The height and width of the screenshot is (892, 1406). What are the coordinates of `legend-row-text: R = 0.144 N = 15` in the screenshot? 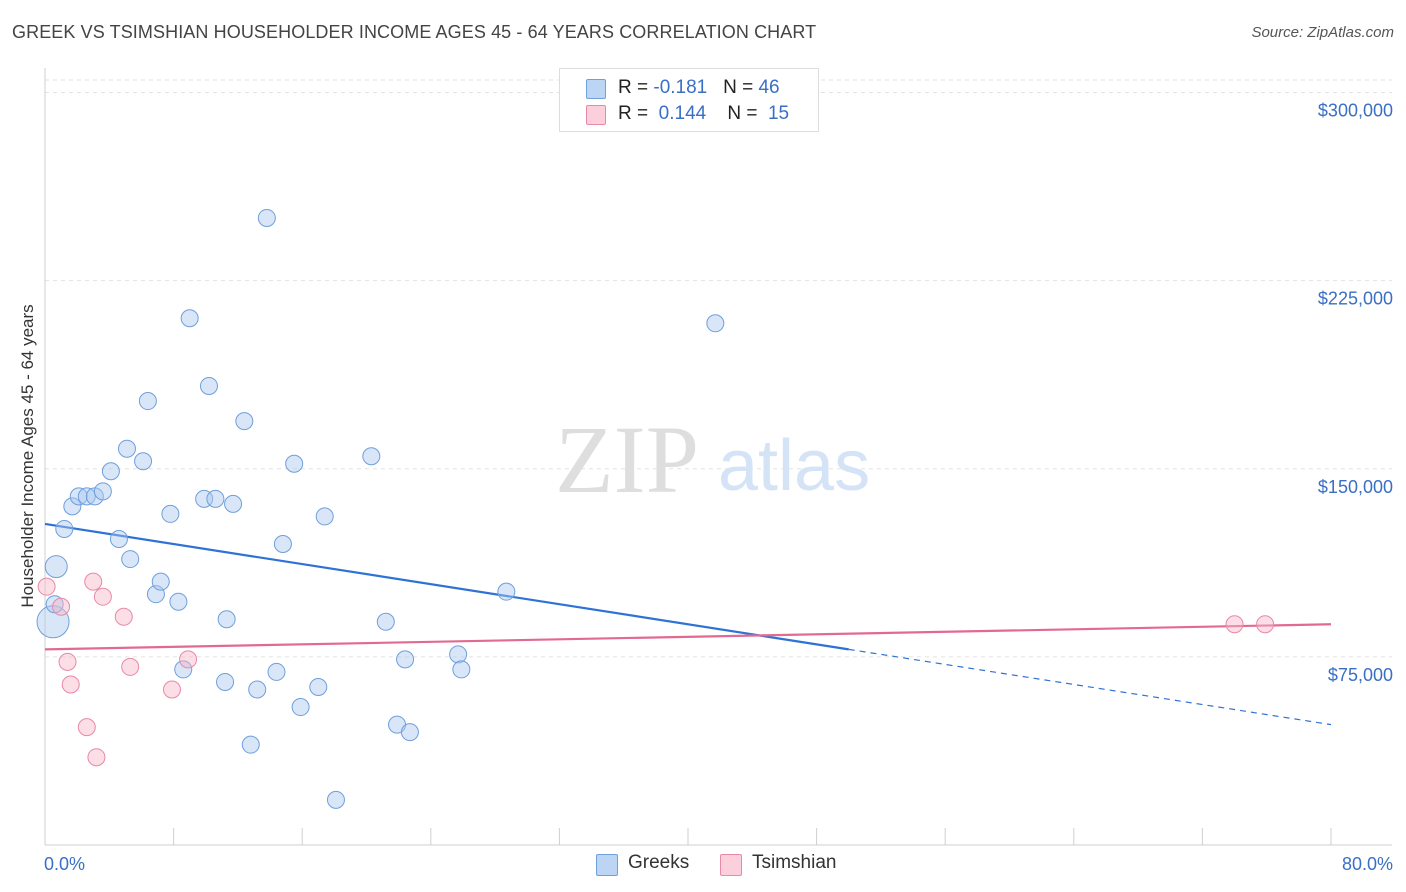 It's located at (703, 114).